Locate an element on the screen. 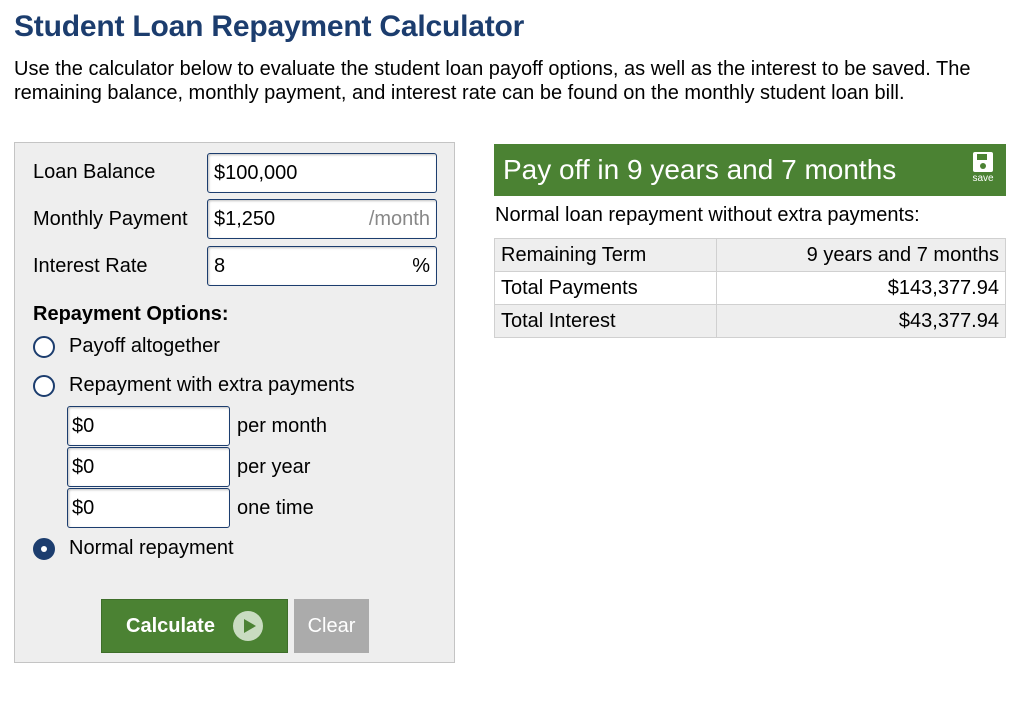 This screenshot has width=1024, height=708. interest-rate-label: Interest Rate is located at coordinates (90, 266).